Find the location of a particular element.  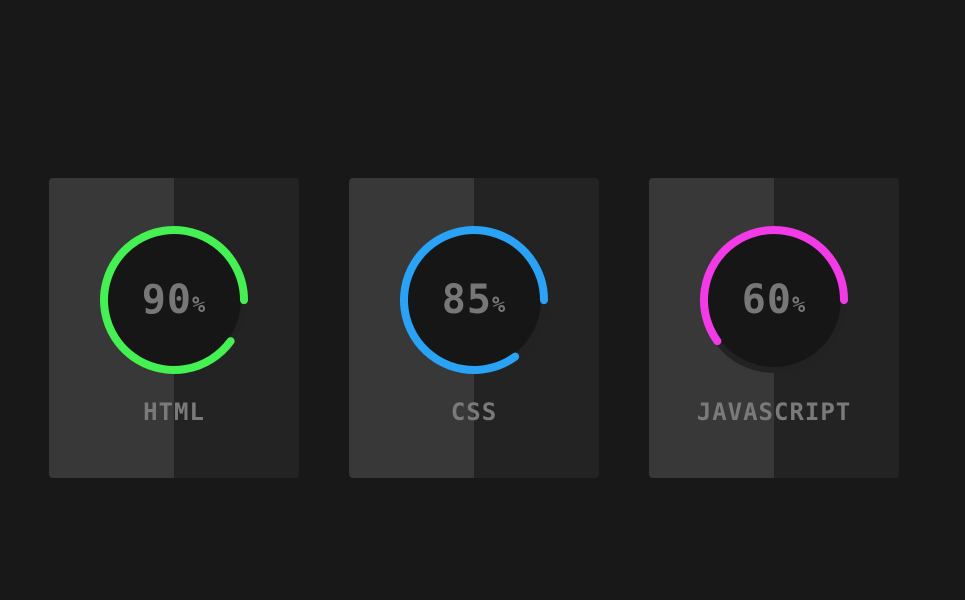

skill-card-html: 90% HTML is located at coordinates (174, 328).